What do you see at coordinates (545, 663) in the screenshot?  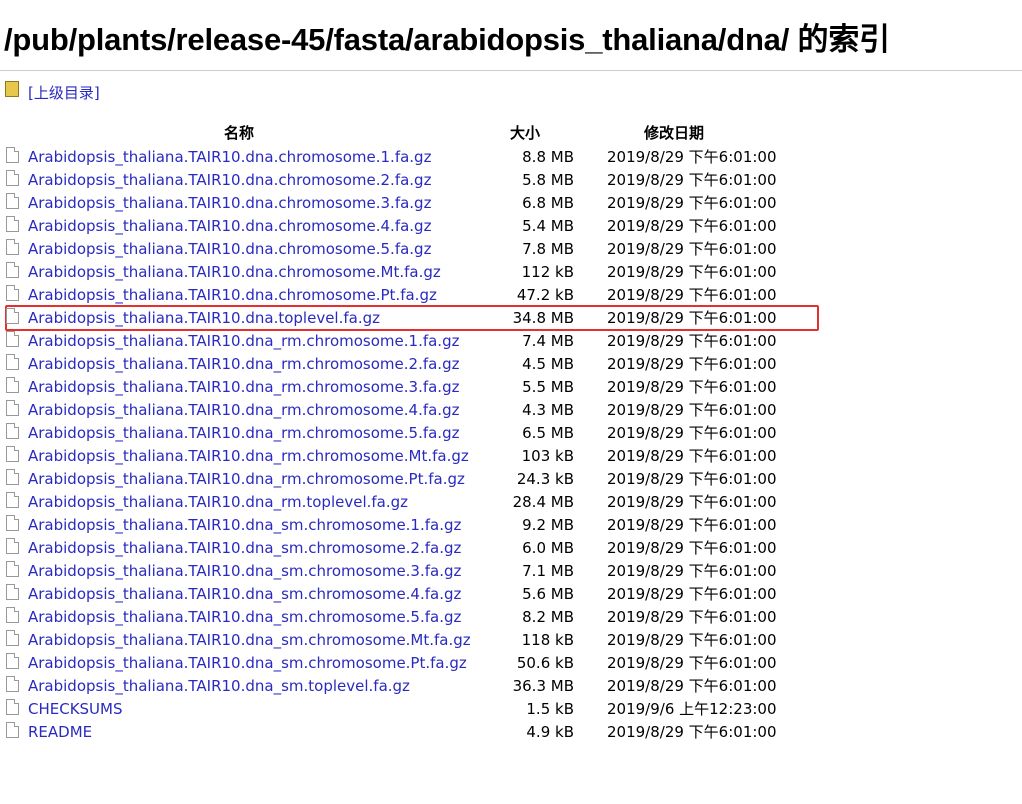 I see `file-size: 50.6 kB` at bounding box center [545, 663].